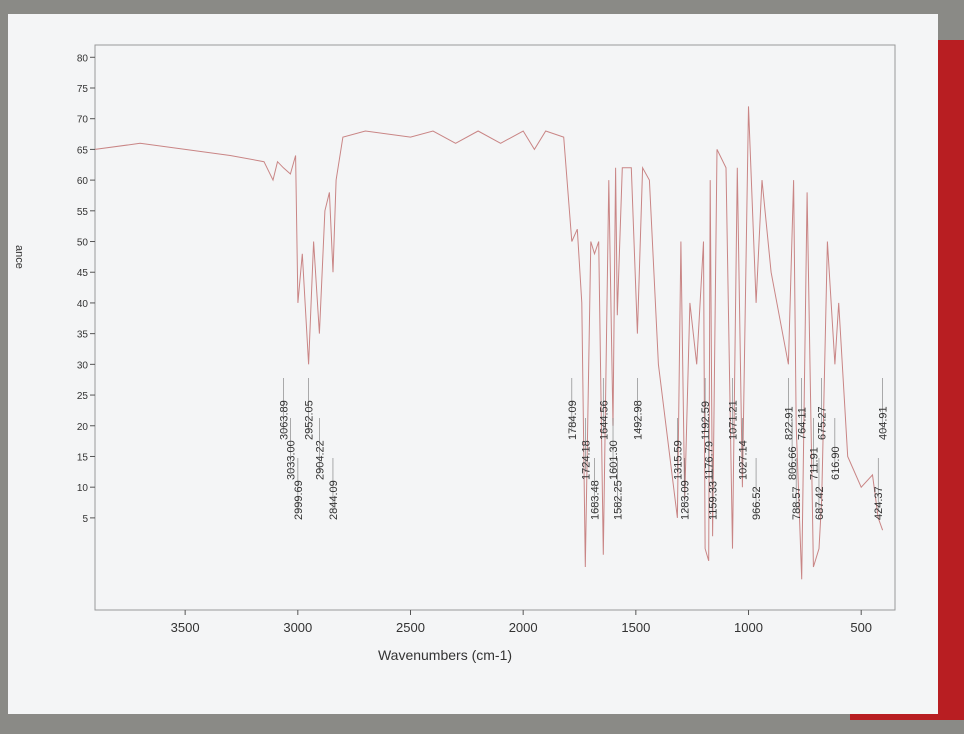 The width and height of the screenshot is (964, 734). Describe the element at coordinates (820, 503) in the screenshot. I see `peak-label: 687.42` at that location.